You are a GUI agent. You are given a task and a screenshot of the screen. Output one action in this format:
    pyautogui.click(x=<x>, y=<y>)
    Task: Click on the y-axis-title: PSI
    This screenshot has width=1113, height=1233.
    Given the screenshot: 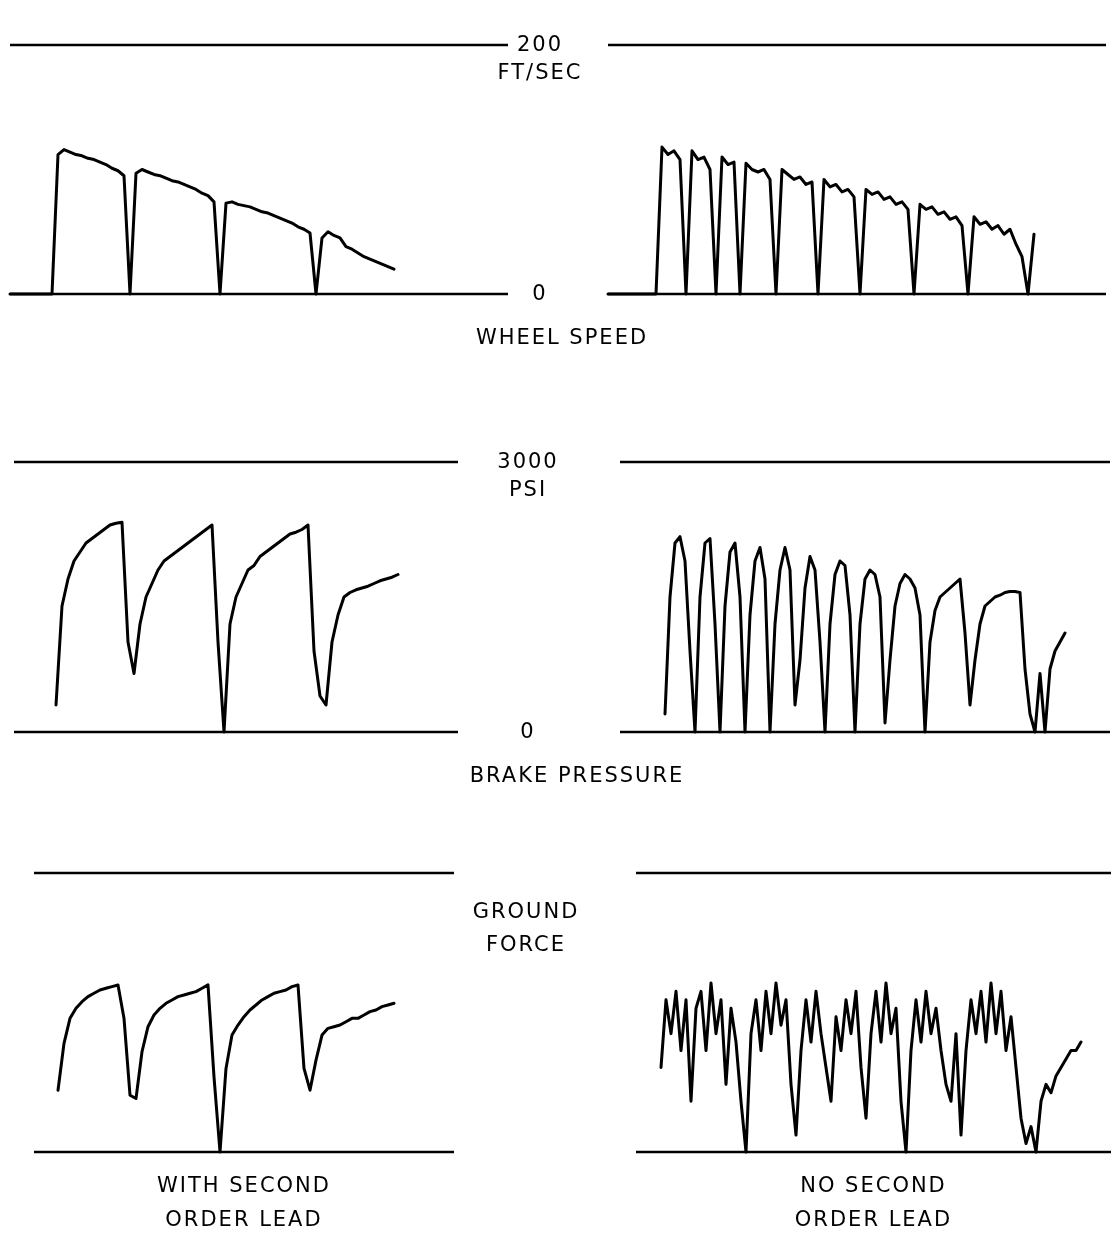 What is the action you would take?
    pyautogui.click(x=528, y=489)
    